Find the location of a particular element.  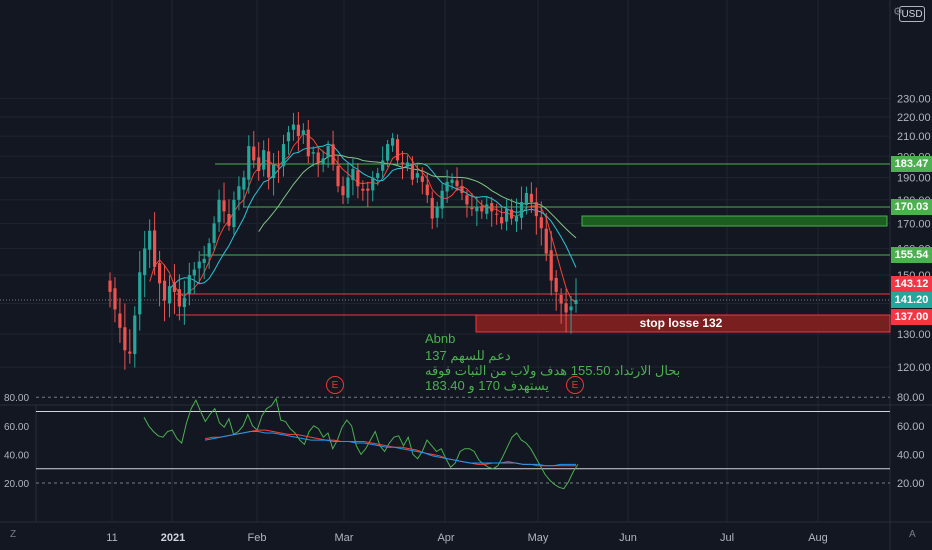

price-tag-143: 143.12 is located at coordinates (911, 284).